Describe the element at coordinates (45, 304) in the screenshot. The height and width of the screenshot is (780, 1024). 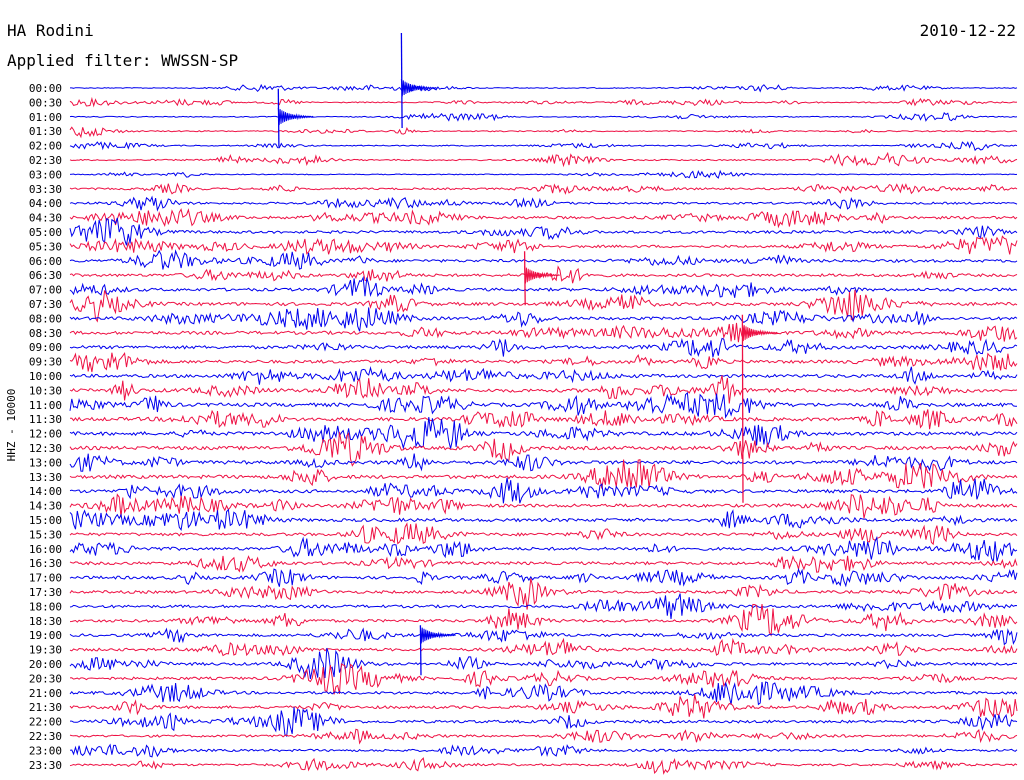
I see `time-tick-label: 07:30` at that location.